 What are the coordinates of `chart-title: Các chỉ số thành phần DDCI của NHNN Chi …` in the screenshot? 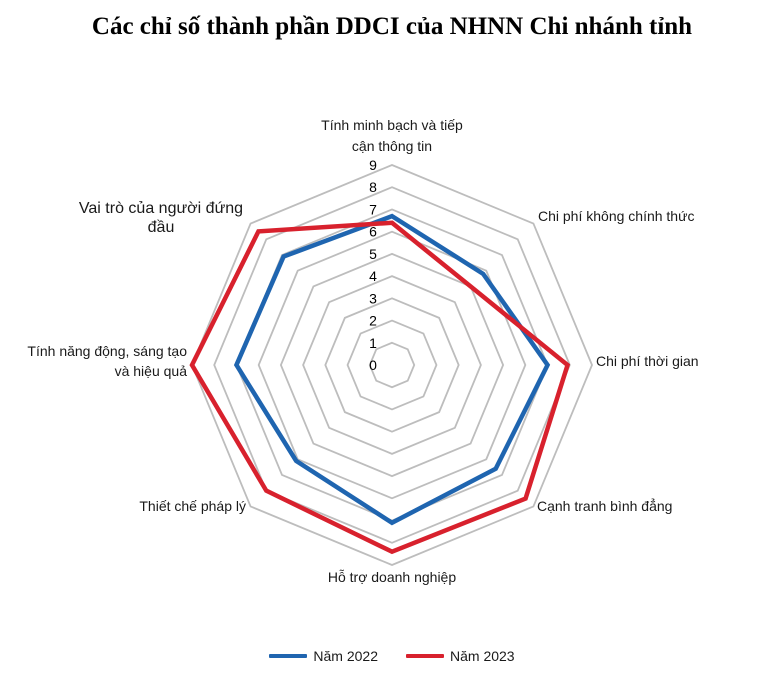 It's located at (392, 26).